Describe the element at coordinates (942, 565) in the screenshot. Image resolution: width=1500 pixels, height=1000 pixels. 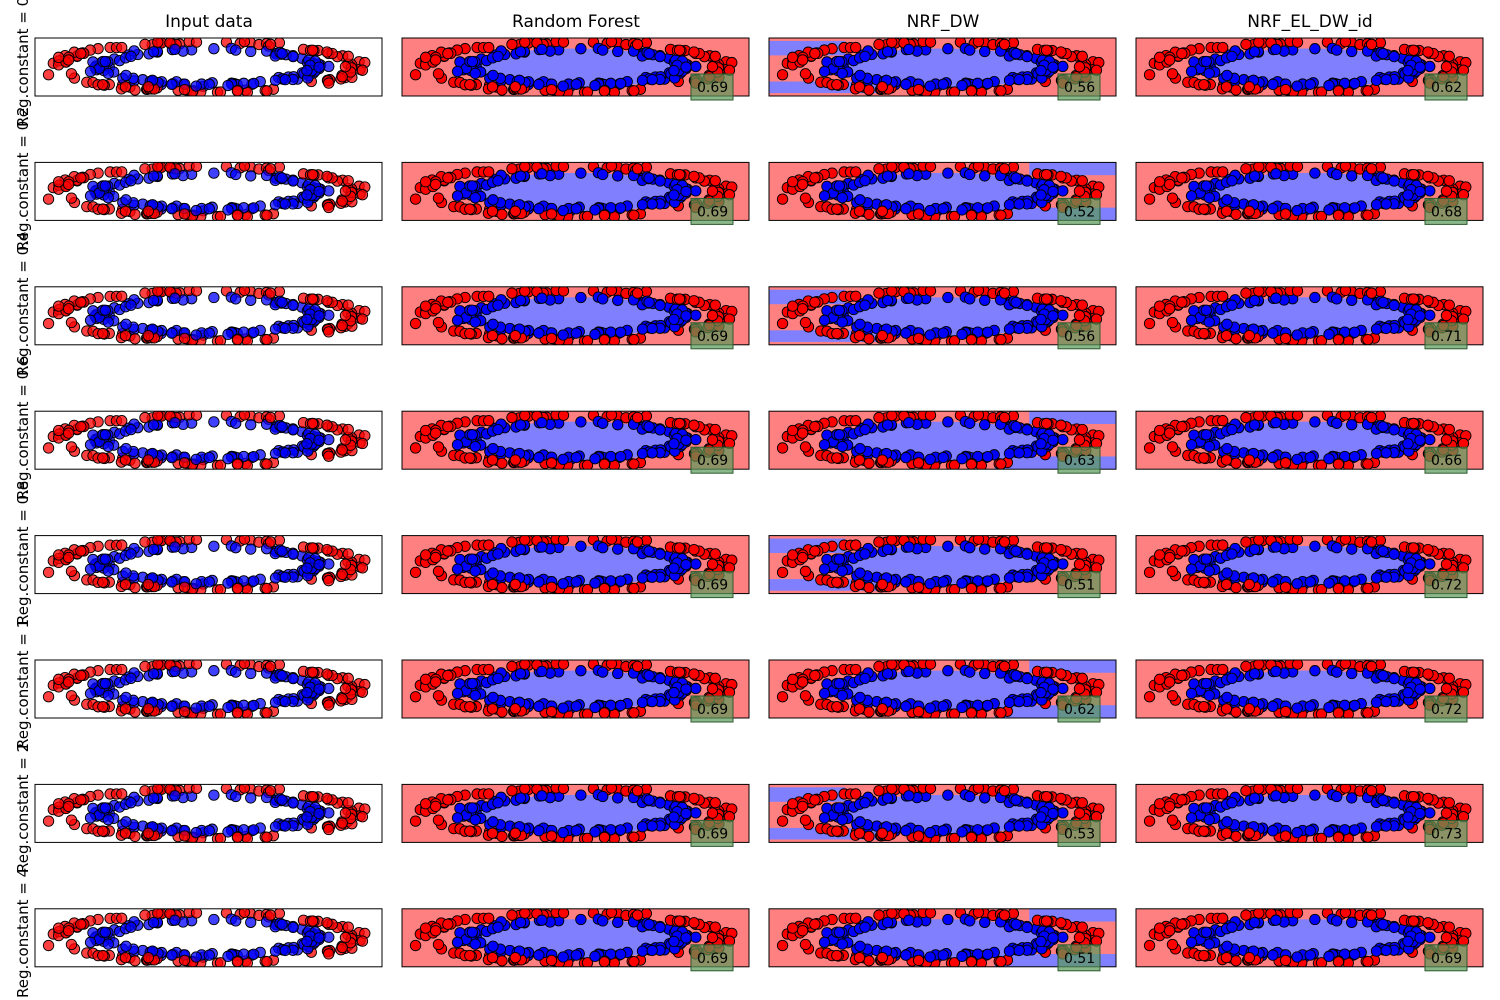
I see `axes-frame` at that location.